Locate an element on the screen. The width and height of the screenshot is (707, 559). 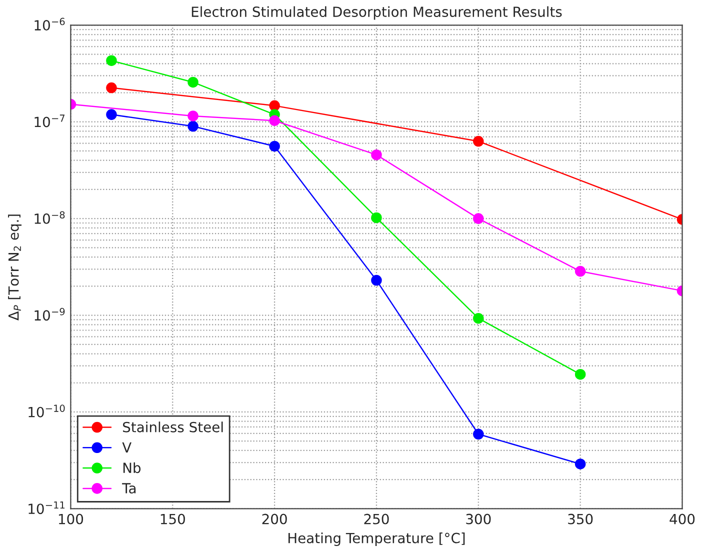
y-tick-label: 10$^{−6}$ is located at coordinates (49, 24).